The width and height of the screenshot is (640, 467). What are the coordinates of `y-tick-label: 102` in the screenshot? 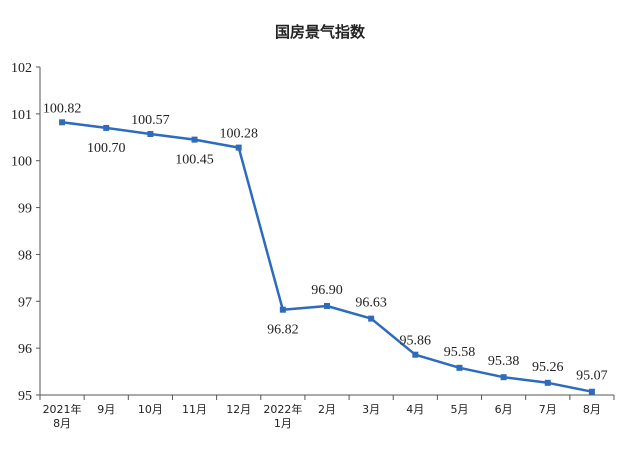 It's located at (21, 68).